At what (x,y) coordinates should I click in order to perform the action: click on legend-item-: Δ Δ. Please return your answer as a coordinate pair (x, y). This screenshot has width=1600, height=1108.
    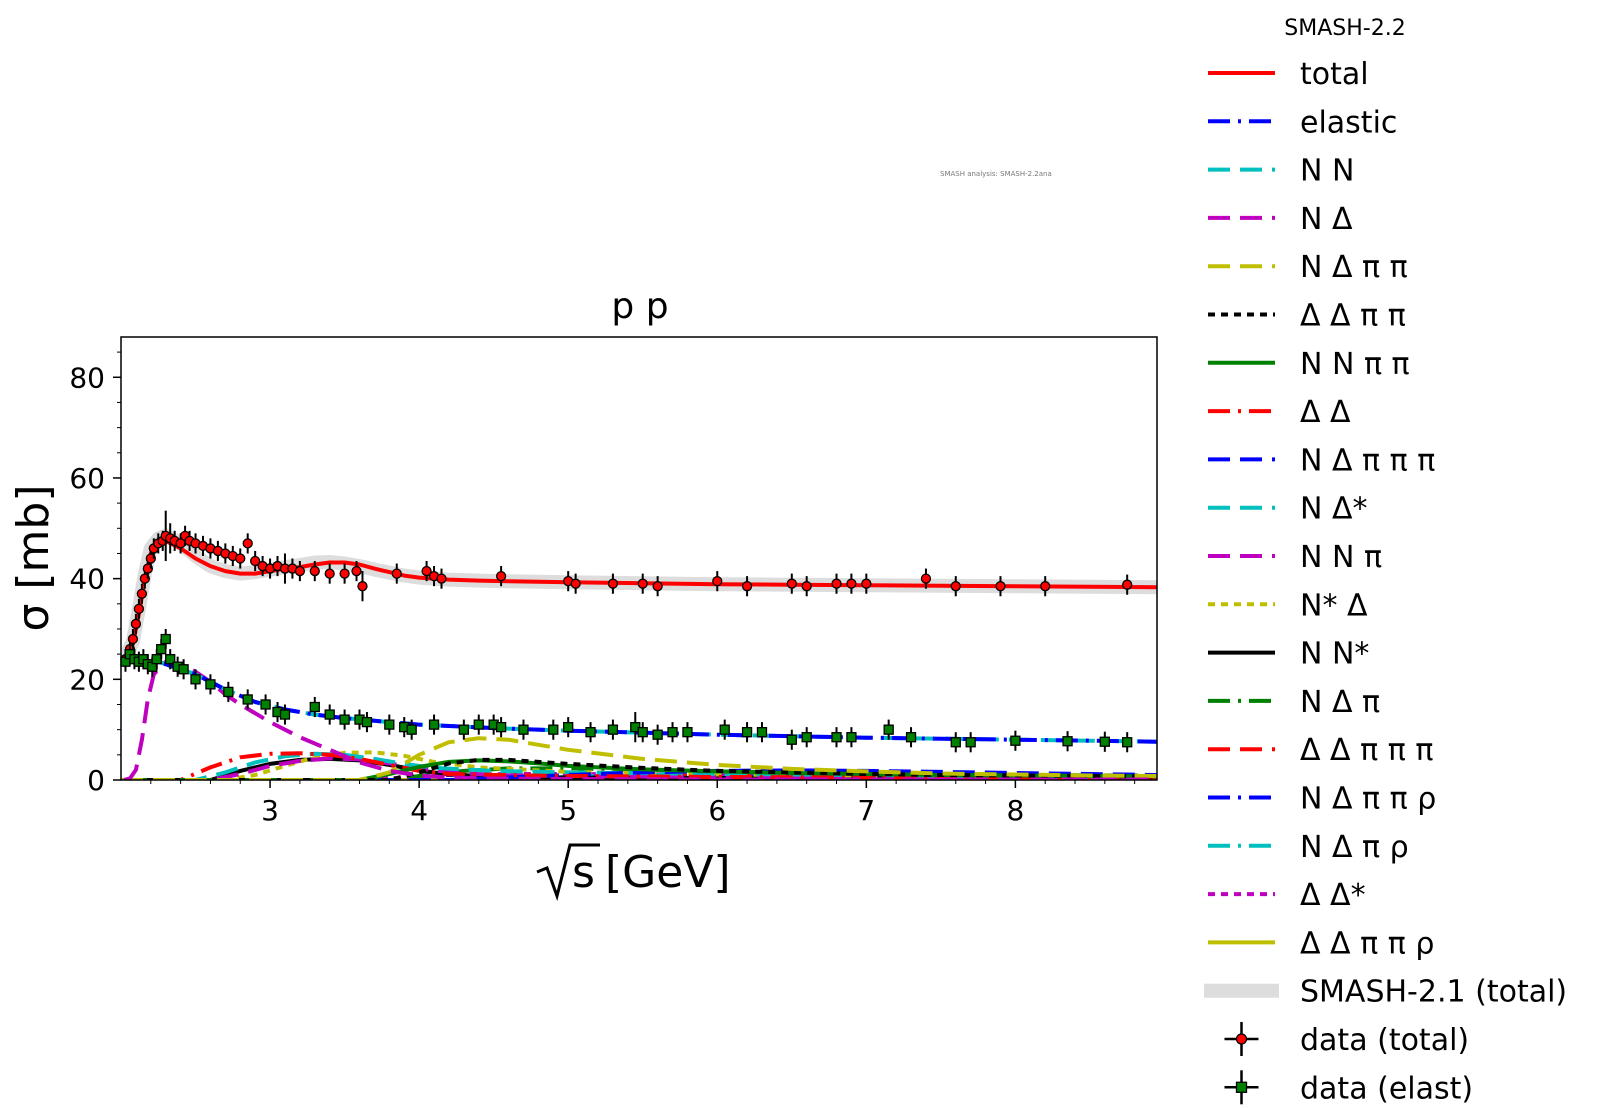
    Looking at the image, I should click on (1279, 412).